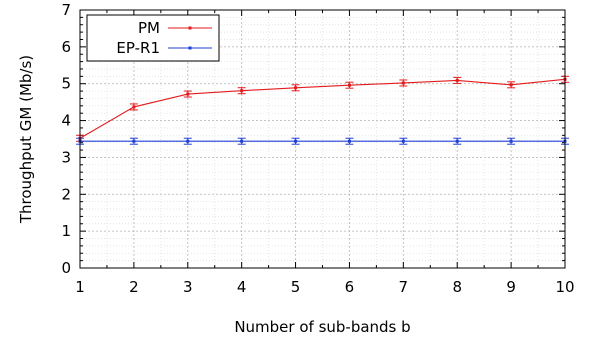 This screenshot has height=344, width=595. What do you see at coordinates (66, 268) in the screenshot?
I see `y-tick-label: 0` at bounding box center [66, 268].